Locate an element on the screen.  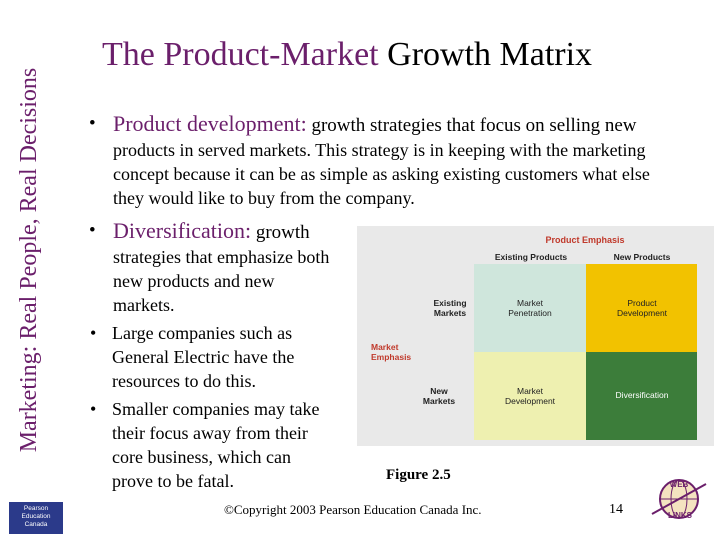
web-links-icon: WEB LINKS is located at coordinates (679, 499).